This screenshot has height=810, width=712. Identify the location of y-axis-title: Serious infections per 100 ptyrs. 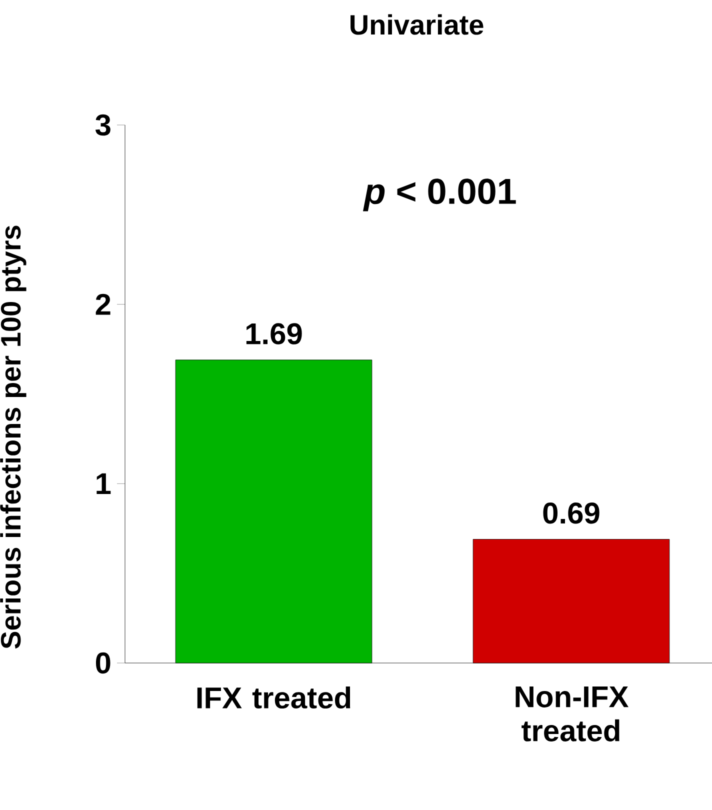
(13, 437).